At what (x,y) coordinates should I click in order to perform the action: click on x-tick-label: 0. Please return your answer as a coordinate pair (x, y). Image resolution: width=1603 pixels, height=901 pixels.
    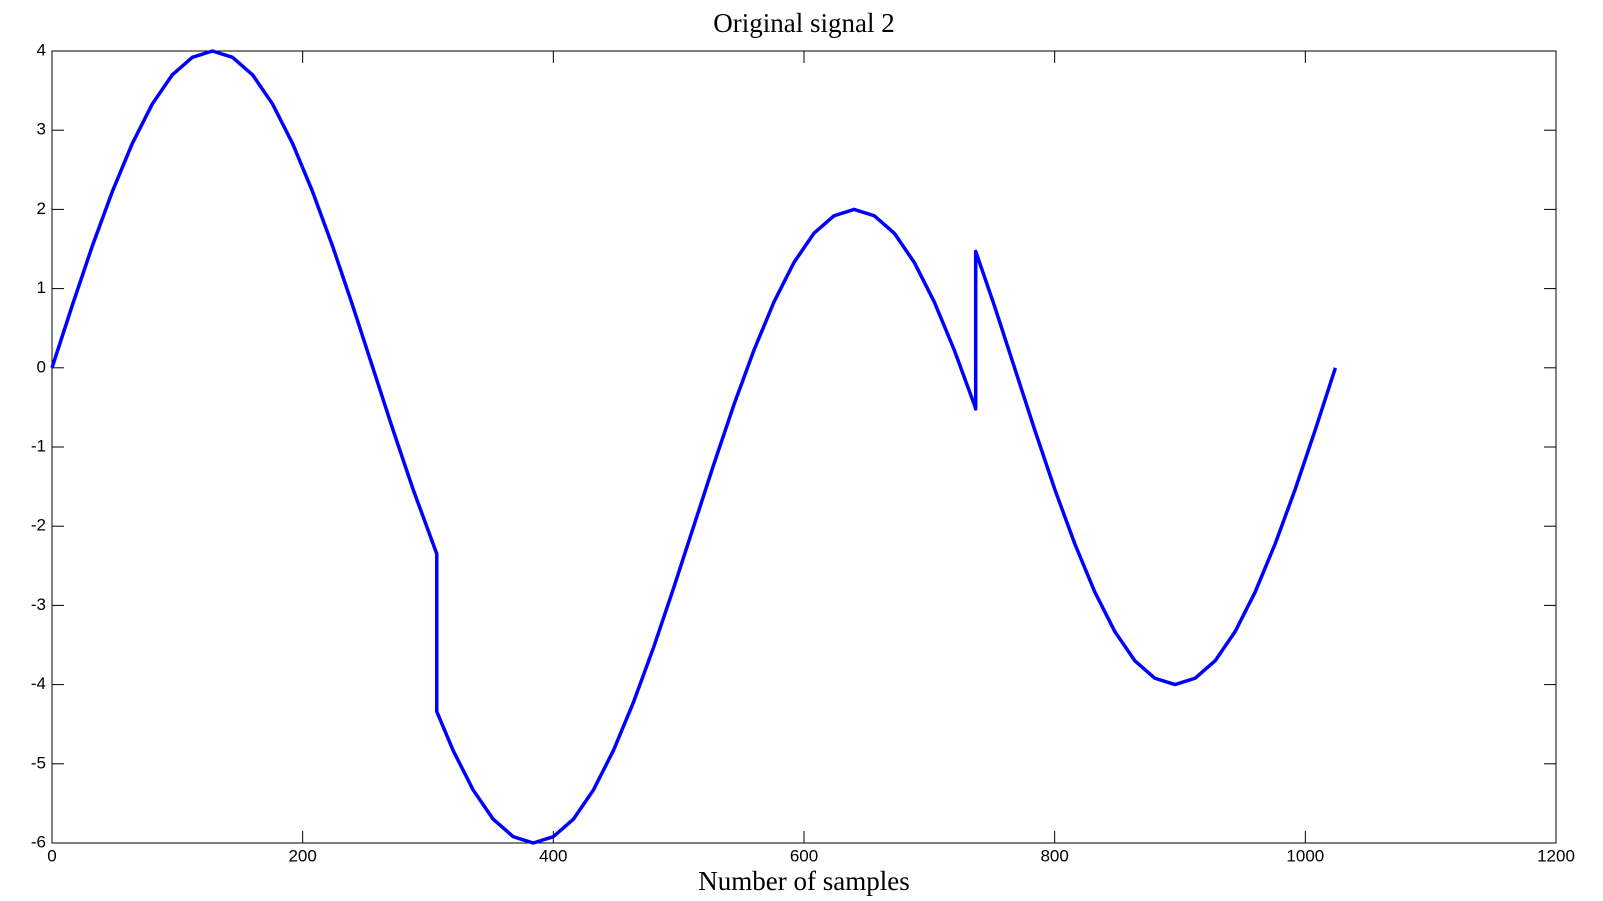
    Looking at the image, I should click on (51, 855).